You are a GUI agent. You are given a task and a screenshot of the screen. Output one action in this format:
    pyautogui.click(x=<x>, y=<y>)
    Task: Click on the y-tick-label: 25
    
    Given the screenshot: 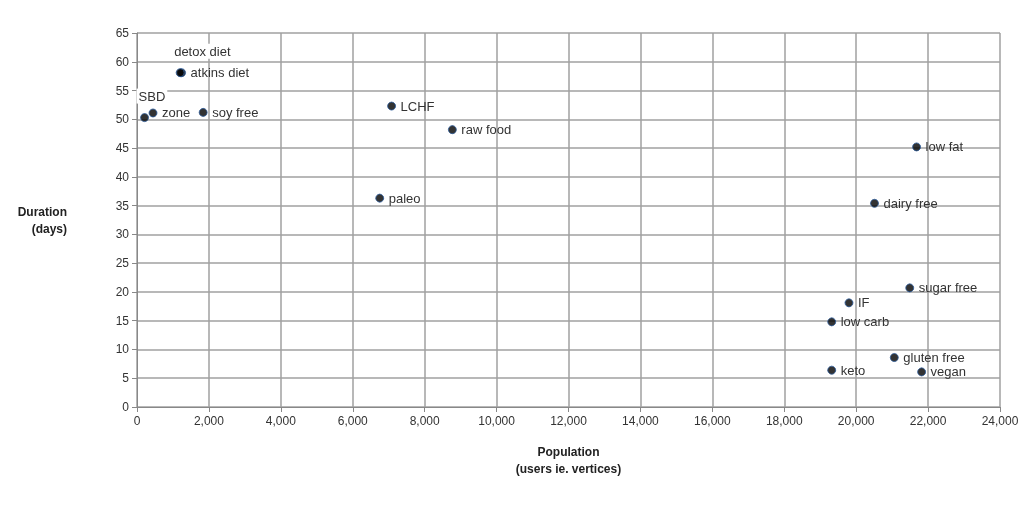 What is the action you would take?
    pyautogui.click(x=122, y=263)
    